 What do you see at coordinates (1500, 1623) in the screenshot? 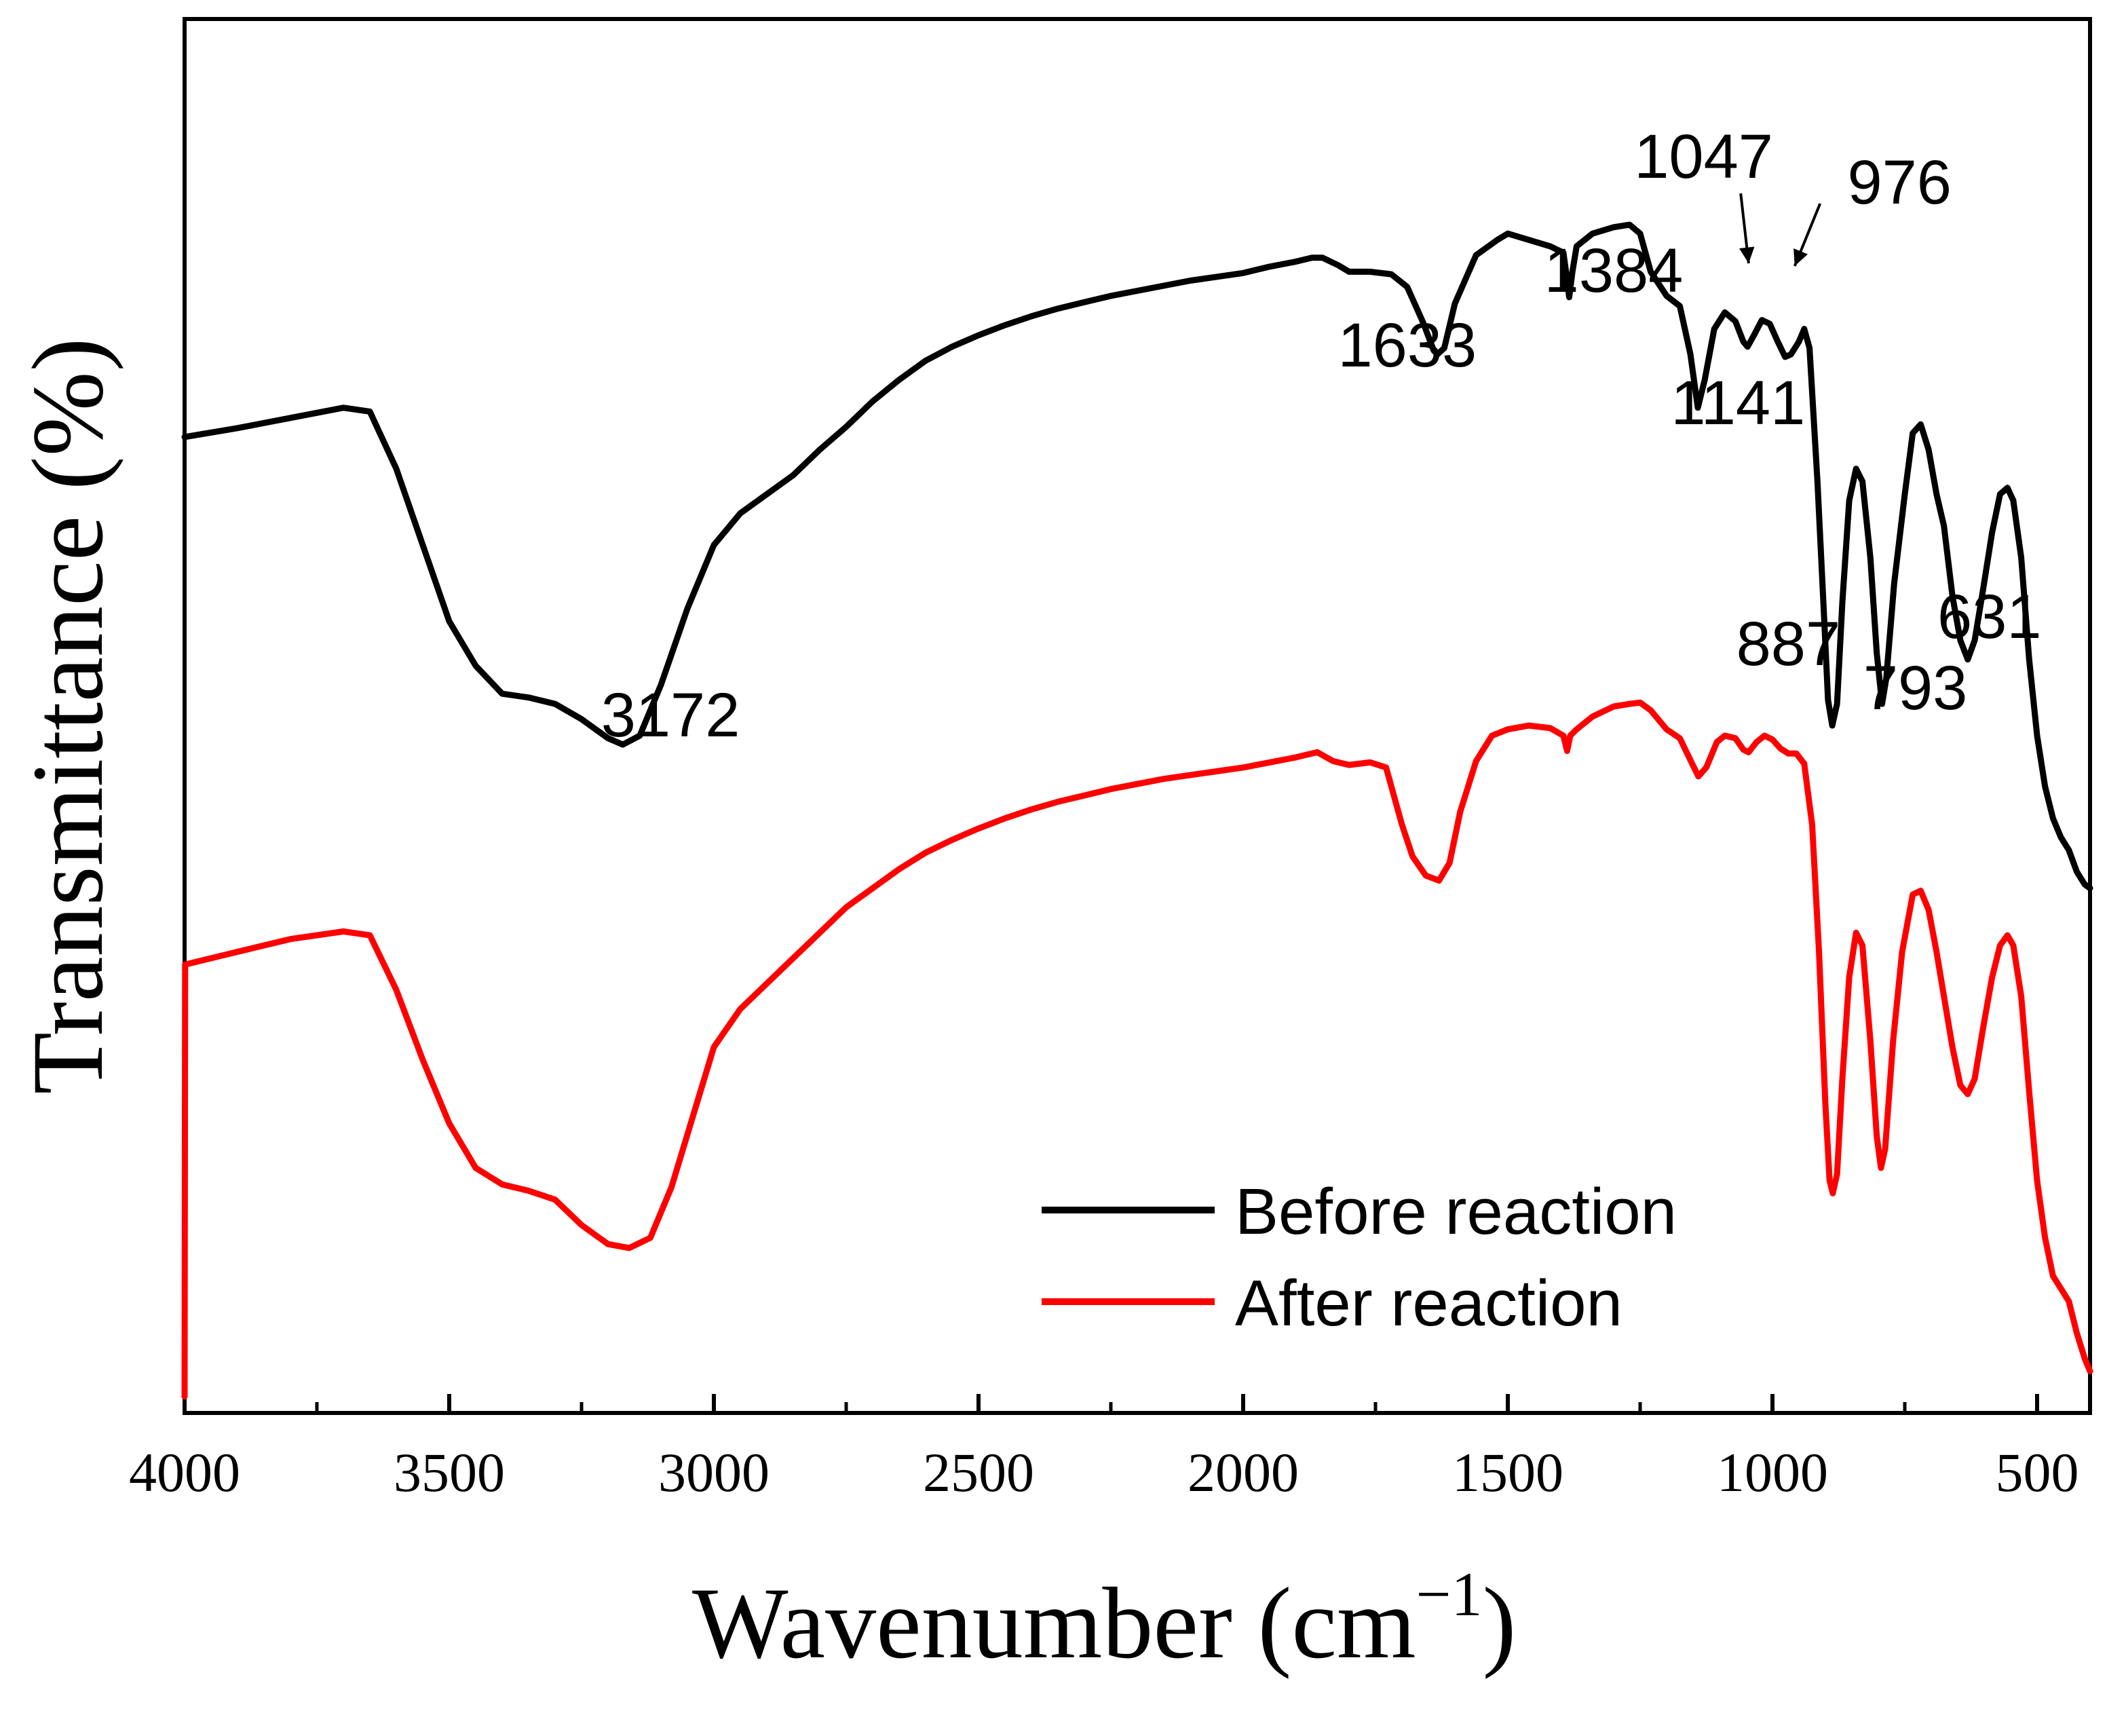
I see `x-axis-title-close: )` at bounding box center [1500, 1623].